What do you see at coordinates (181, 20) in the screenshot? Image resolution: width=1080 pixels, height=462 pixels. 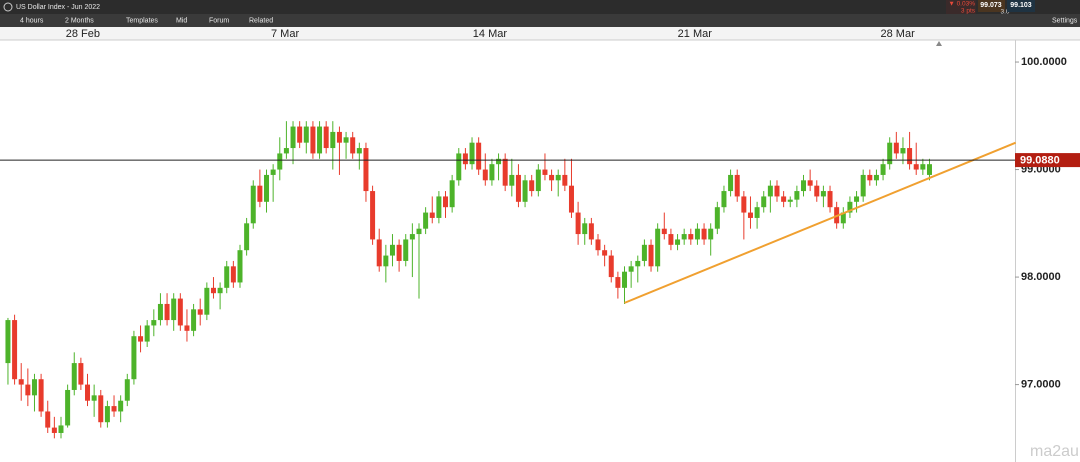 I see `mid-button: Mid` at bounding box center [181, 20].